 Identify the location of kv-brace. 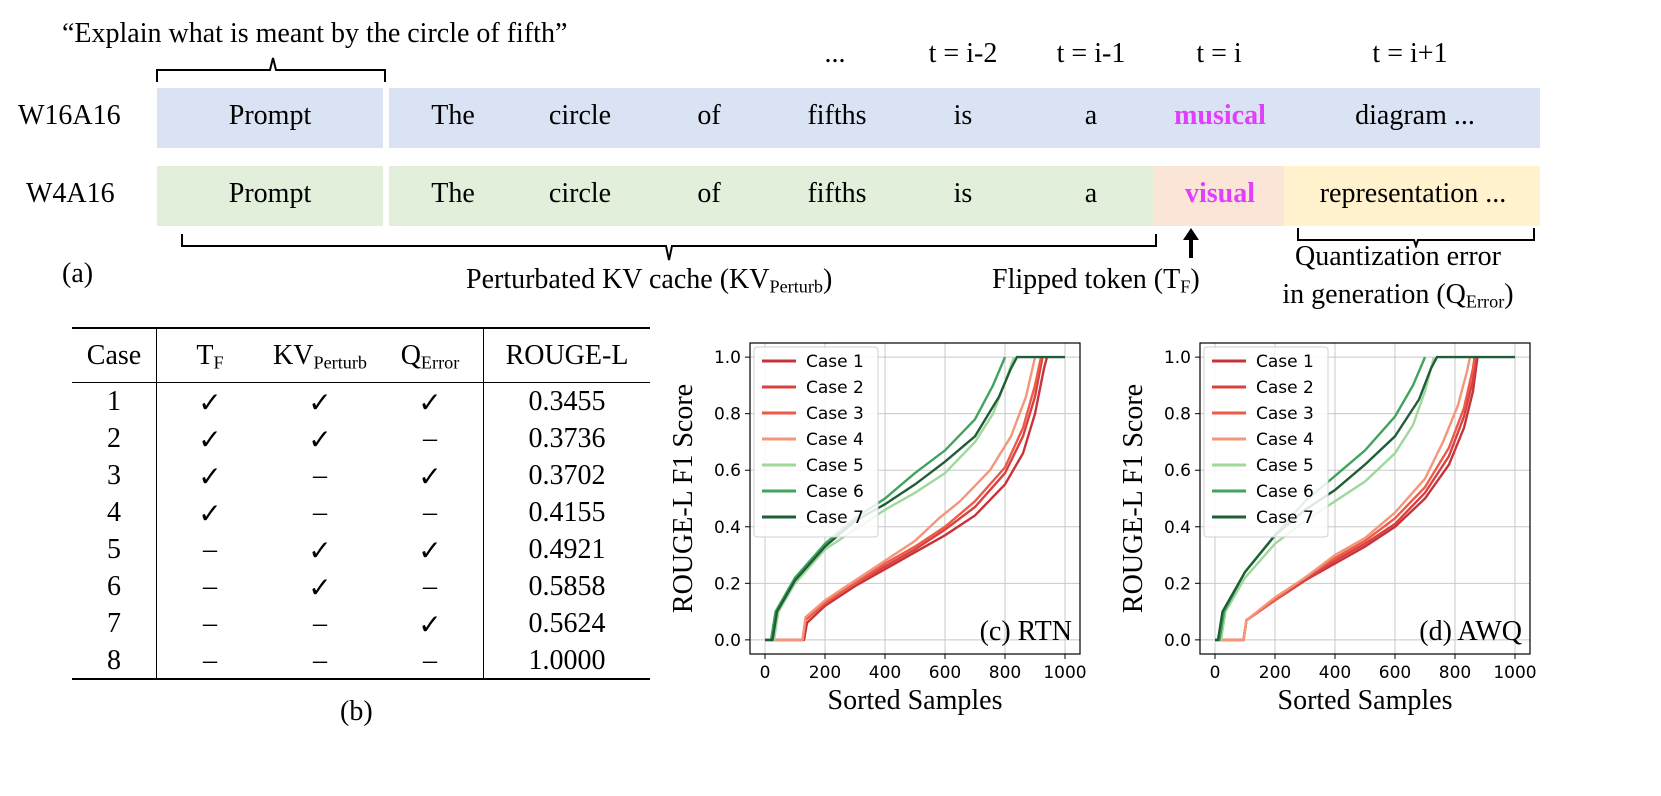
(670, 248).